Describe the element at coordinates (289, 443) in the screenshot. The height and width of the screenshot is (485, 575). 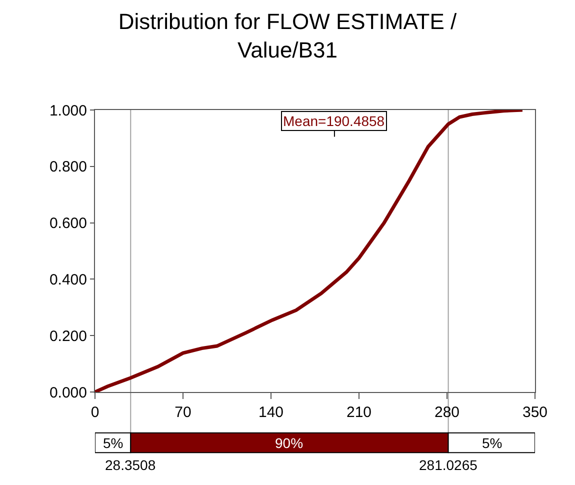
I see `text: 90%` at that location.